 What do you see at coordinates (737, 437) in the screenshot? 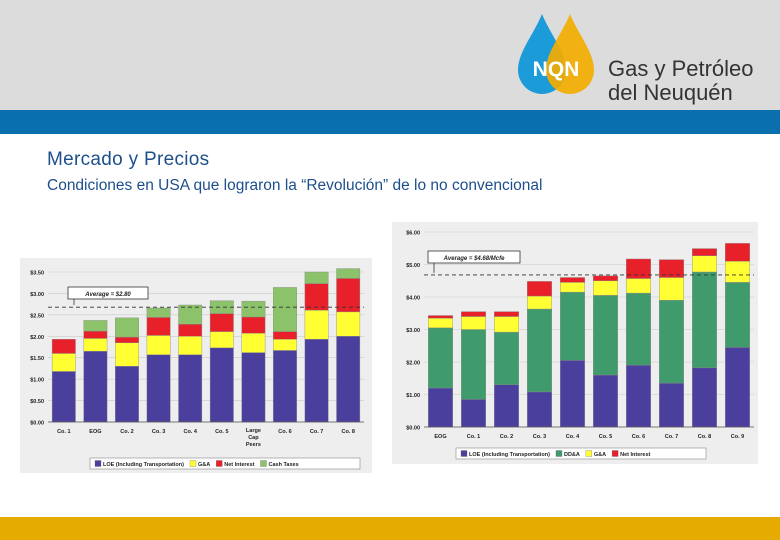
I see `x-tick-label: Co. 9` at bounding box center [737, 437].